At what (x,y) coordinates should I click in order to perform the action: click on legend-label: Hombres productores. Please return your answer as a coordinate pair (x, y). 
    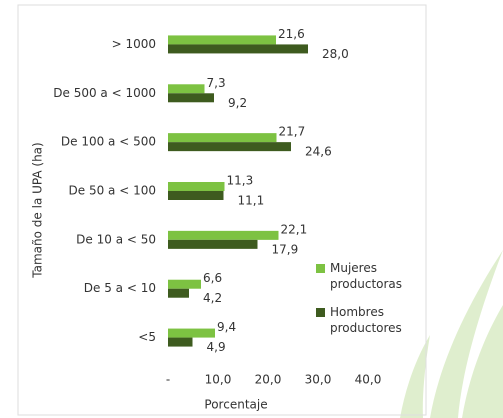
    Looking at the image, I should click on (366, 320).